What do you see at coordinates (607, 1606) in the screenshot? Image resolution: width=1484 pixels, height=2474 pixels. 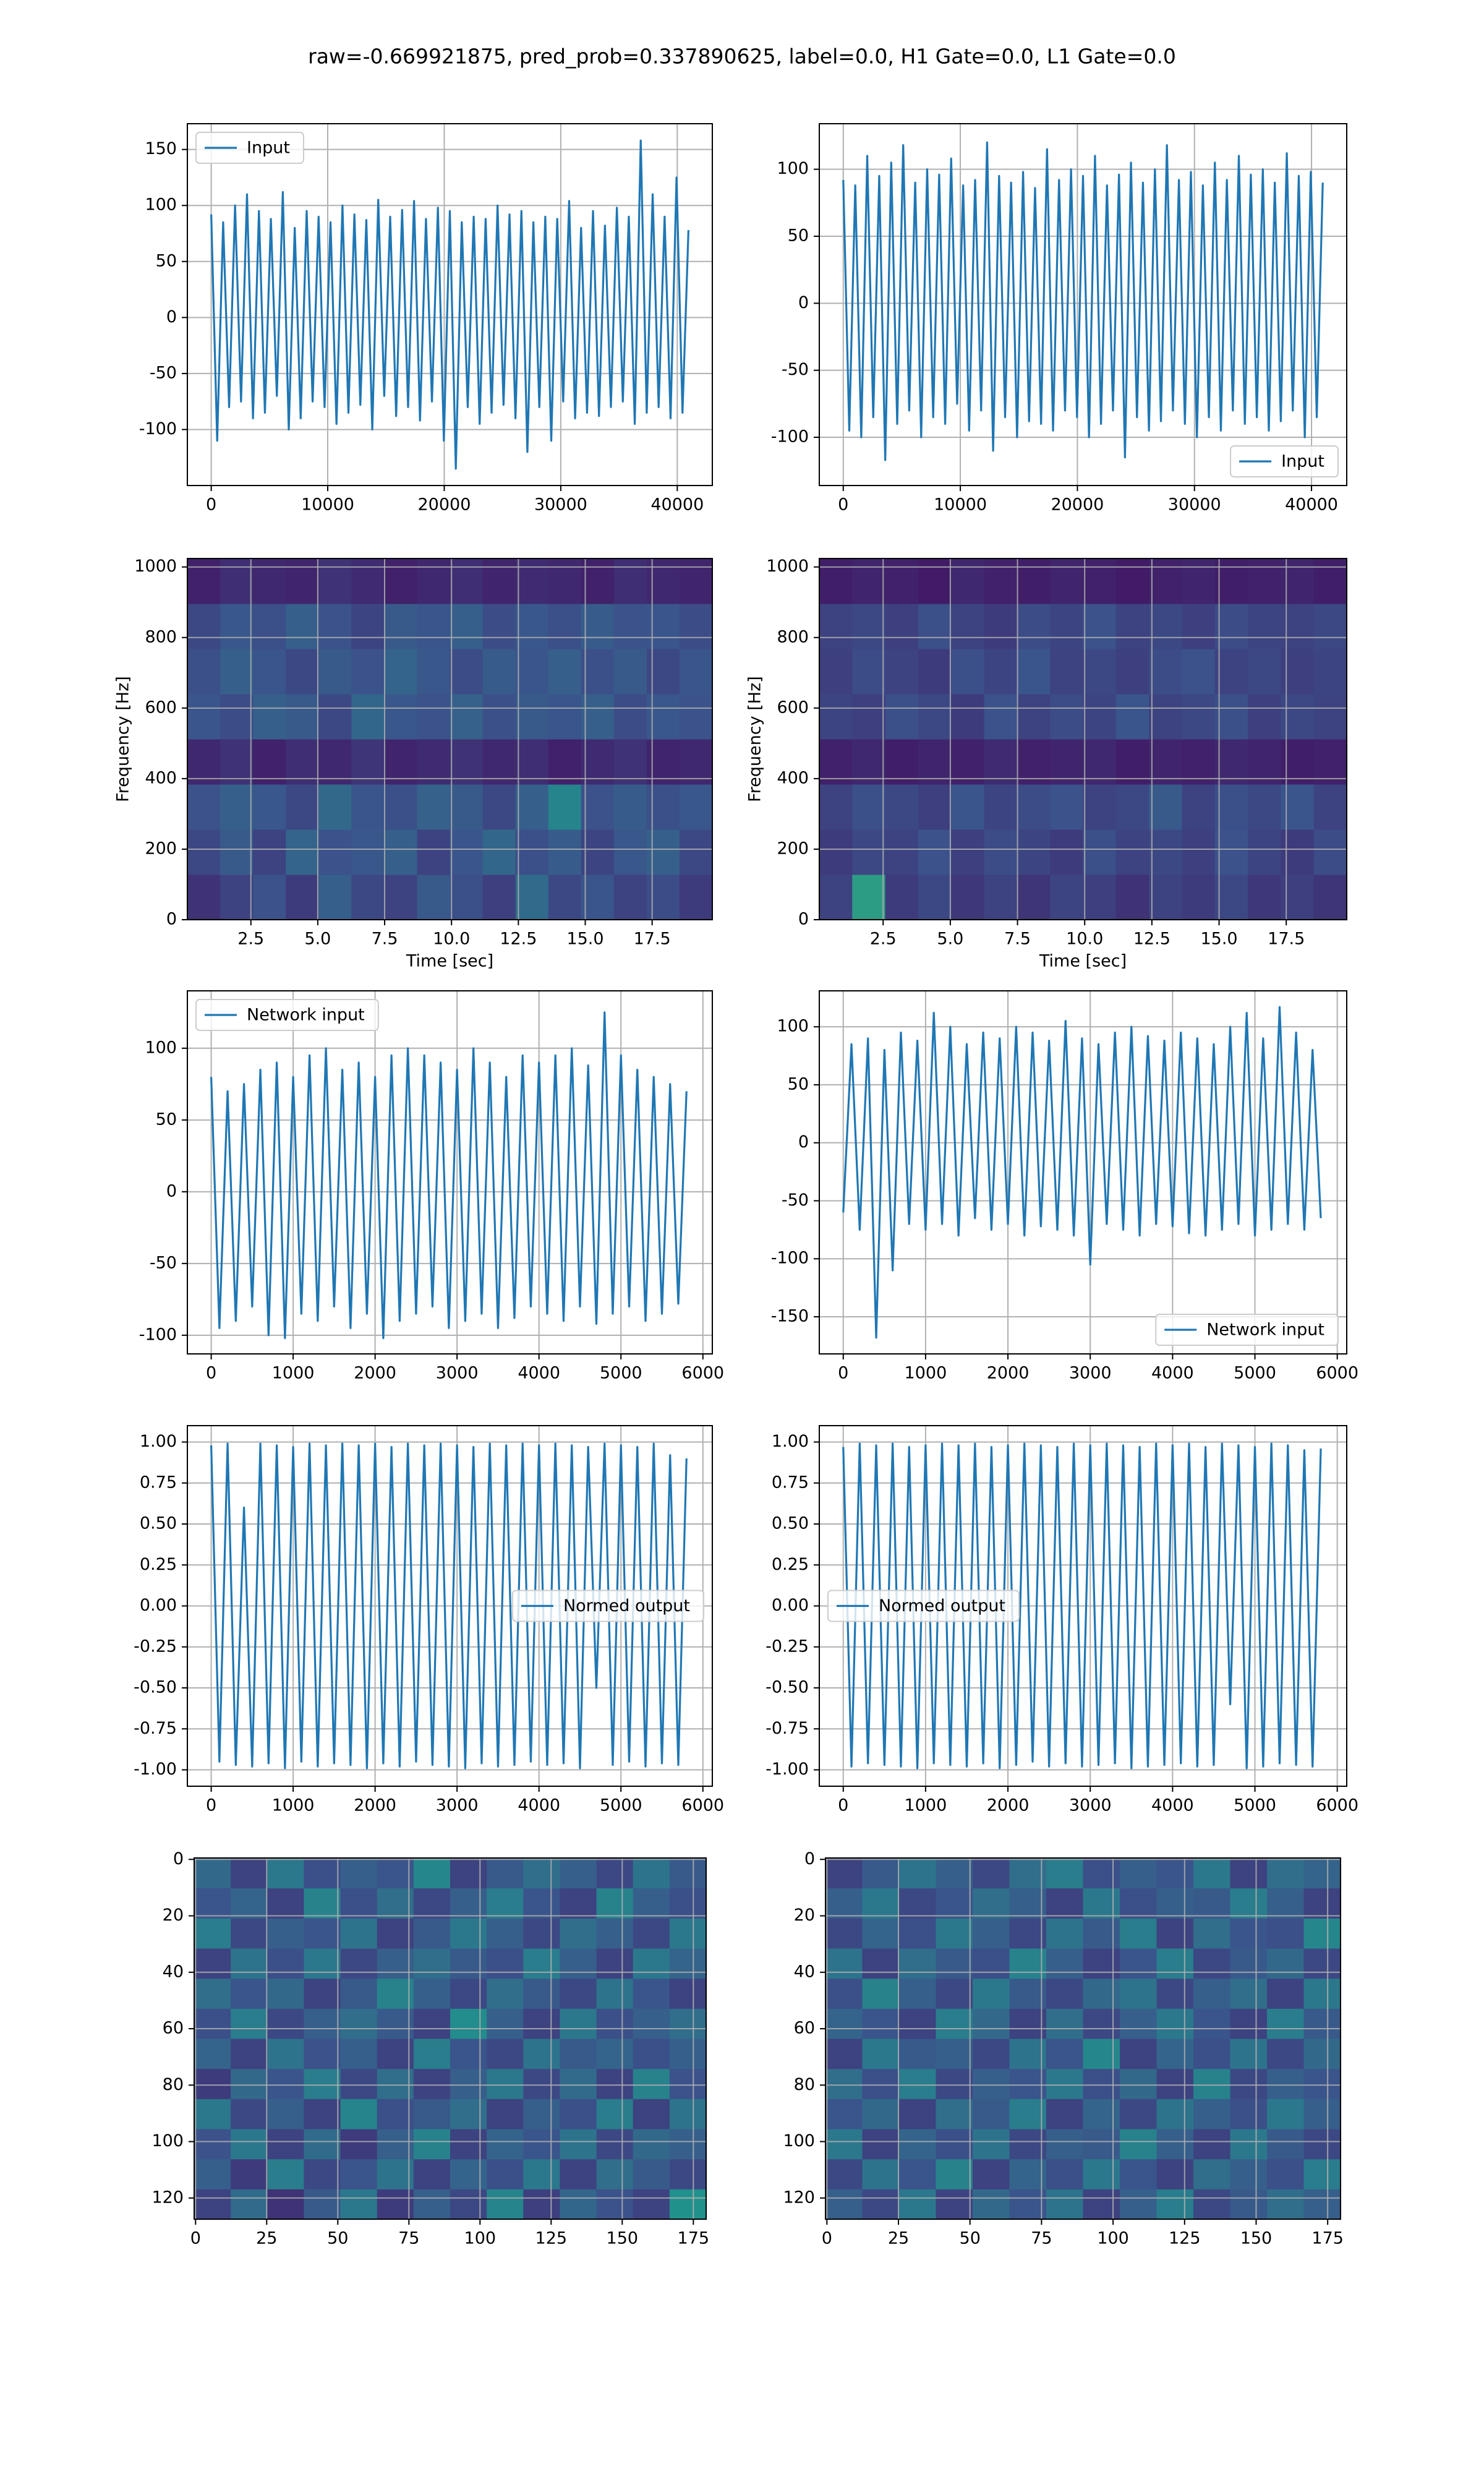 I see `legend-frame` at bounding box center [607, 1606].